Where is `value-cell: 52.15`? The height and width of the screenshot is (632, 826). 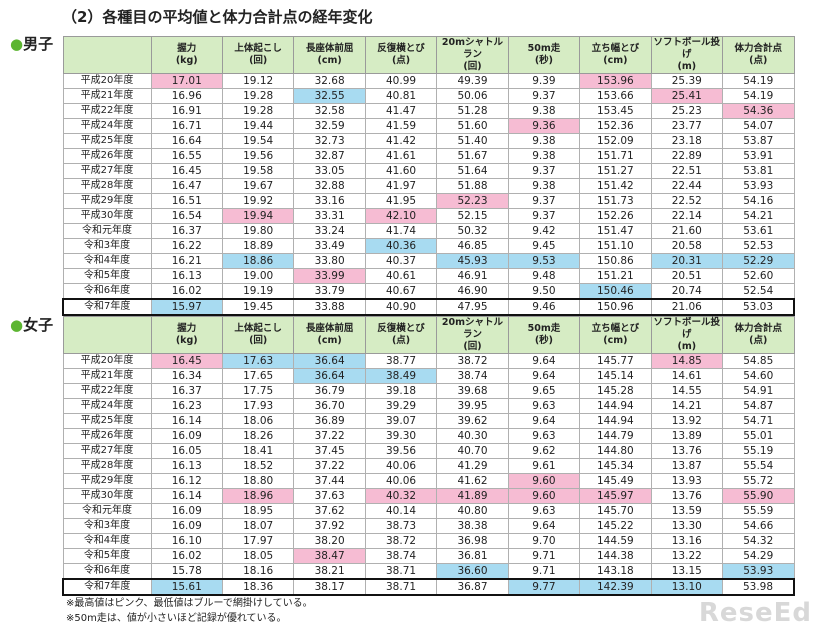 value-cell: 52.15 is located at coordinates (472, 216).